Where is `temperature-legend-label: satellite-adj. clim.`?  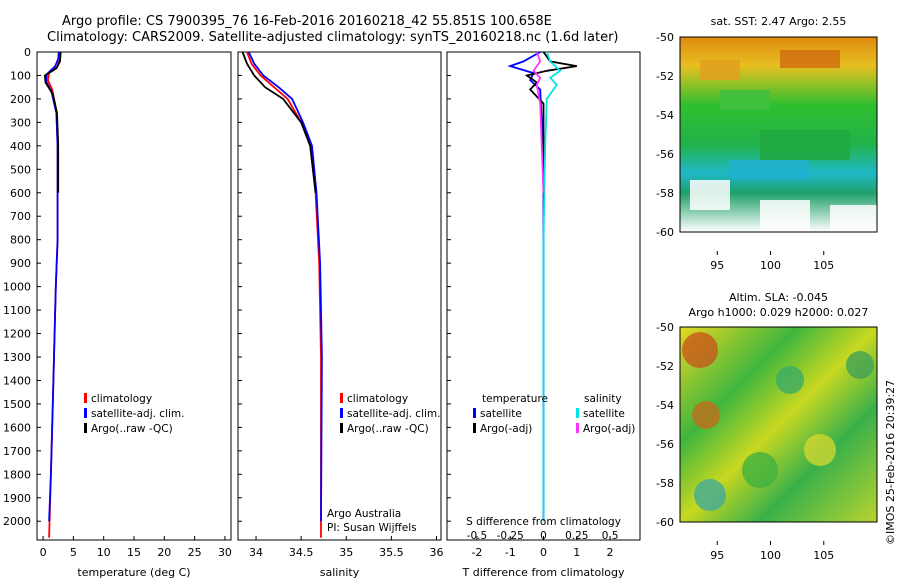 temperature-legend-label: satellite-adj. clim. is located at coordinates (137, 414).